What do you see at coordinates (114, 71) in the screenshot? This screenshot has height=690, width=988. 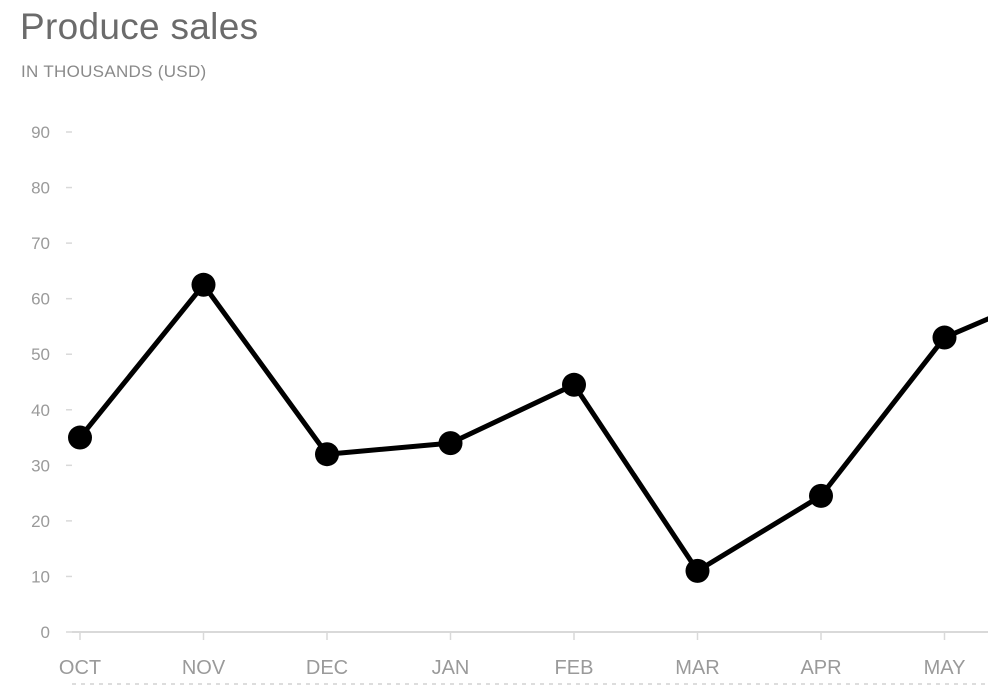 I see `chart-subtitle: IN THOUSANDS (USD)` at bounding box center [114, 71].